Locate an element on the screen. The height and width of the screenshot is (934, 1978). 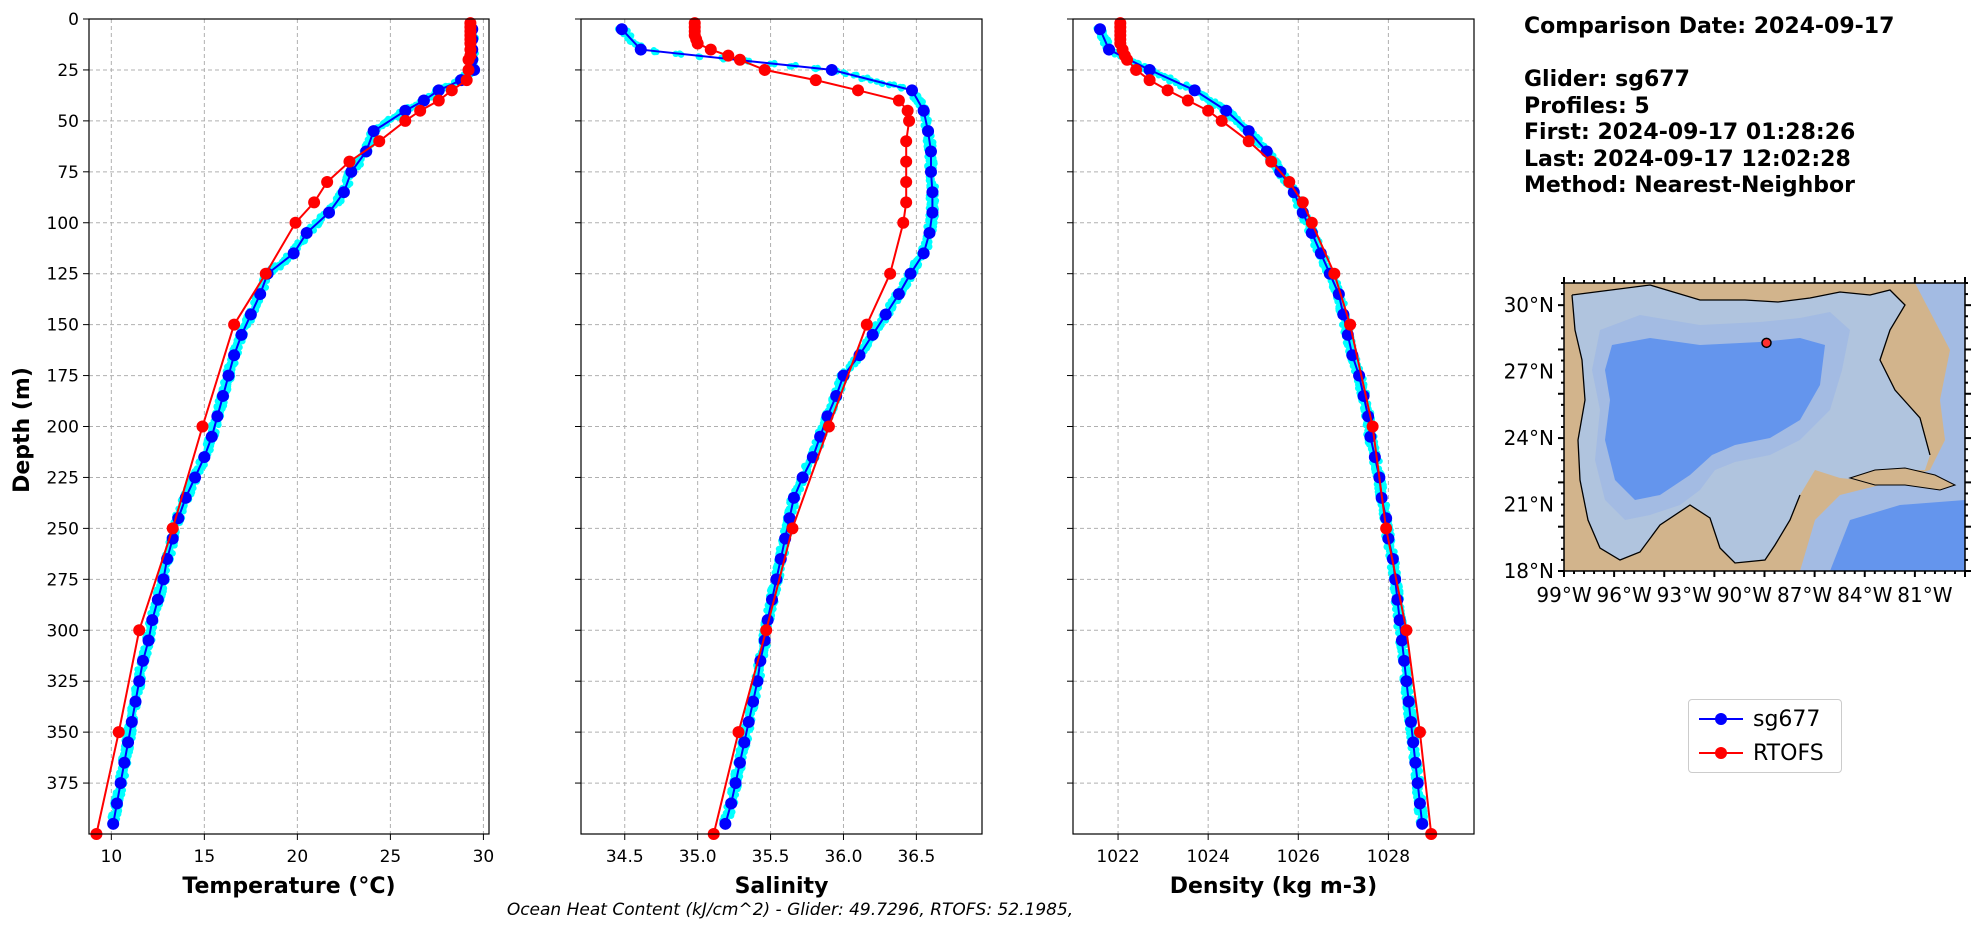
legend: sg677 RTOFS is located at coordinates (1765, 736).